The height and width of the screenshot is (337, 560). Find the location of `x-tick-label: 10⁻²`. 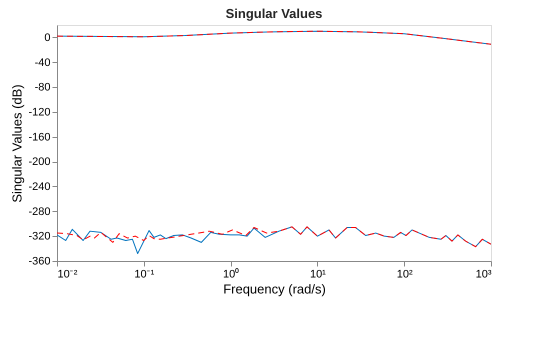

x-tick-label: 10⁻² is located at coordinates (68, 274).